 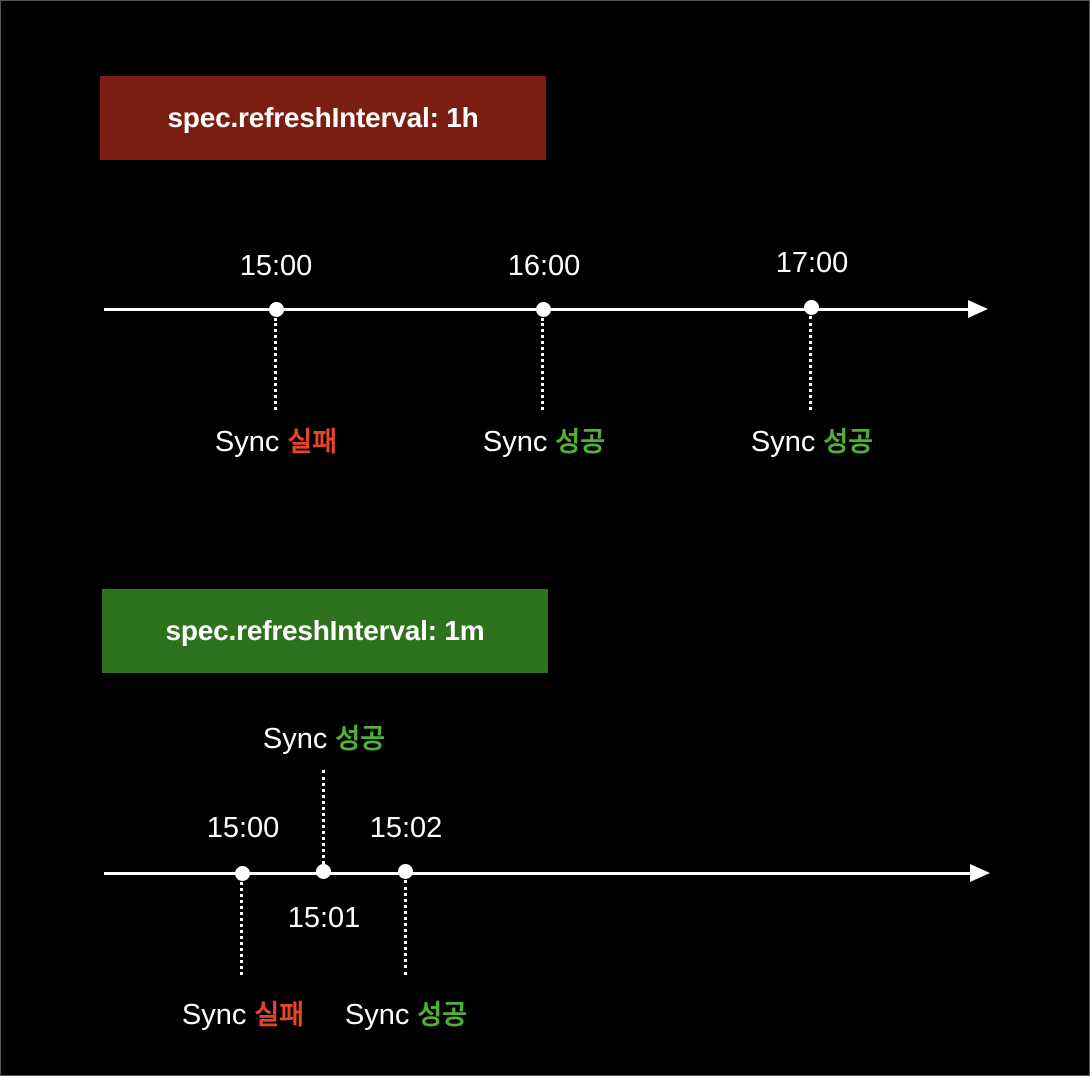 I want to click on time-label: 15:01, so click(x=324, y=918).